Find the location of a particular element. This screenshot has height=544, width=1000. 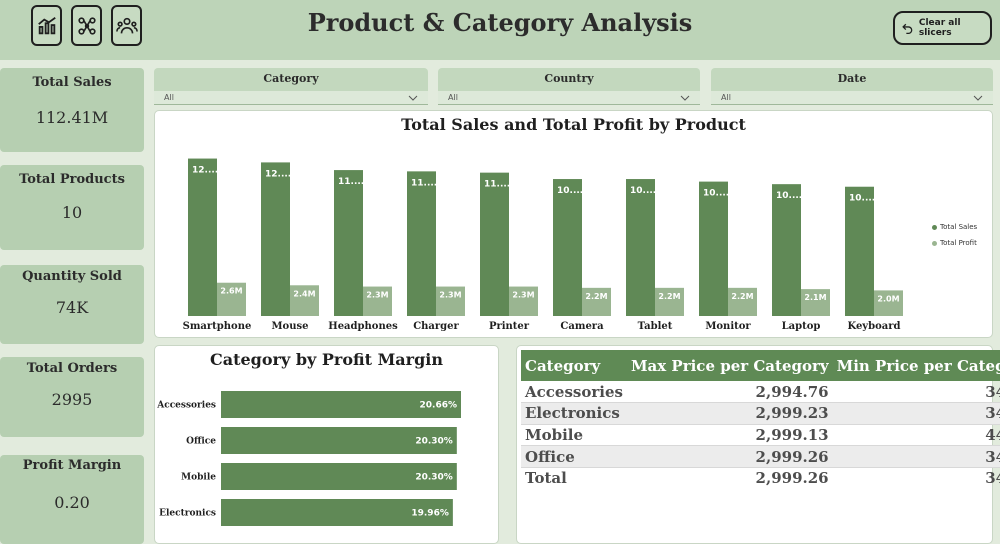

slicer-date: Date All is located at coordinates (852, 86).